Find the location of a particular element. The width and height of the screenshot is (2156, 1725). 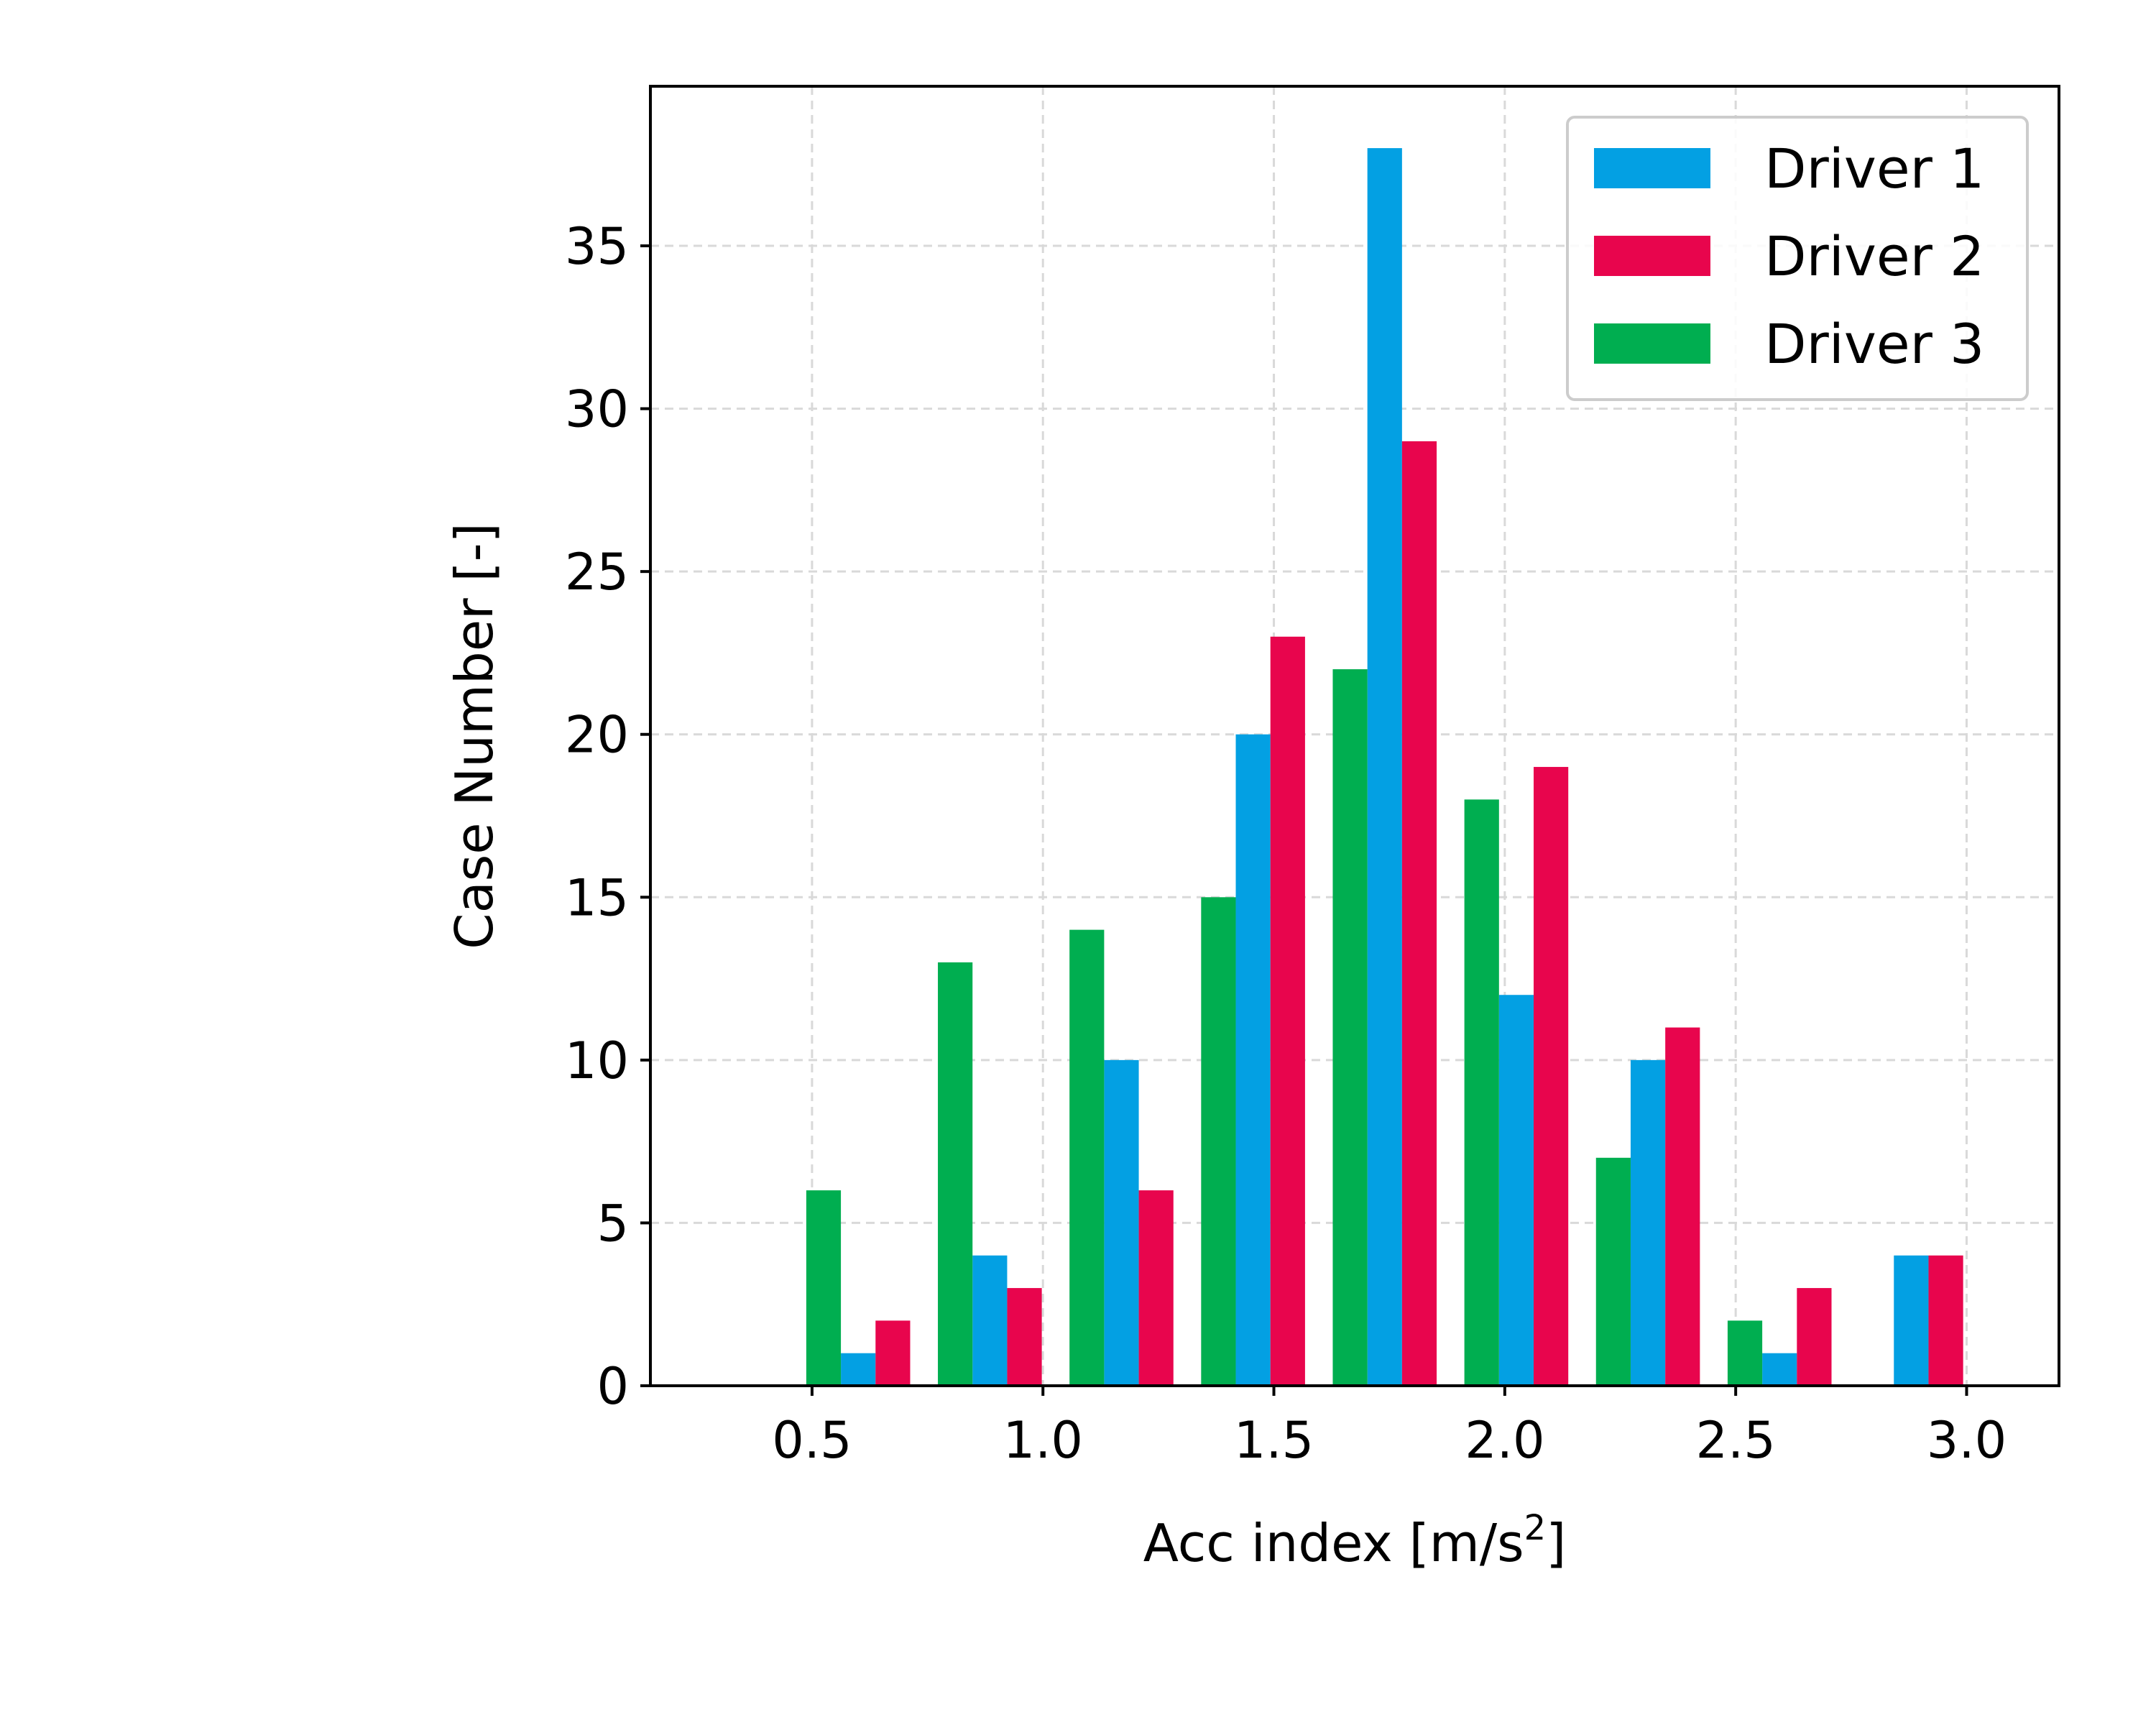

y-tick-label: 10 is located at coordinates (597, 1060).